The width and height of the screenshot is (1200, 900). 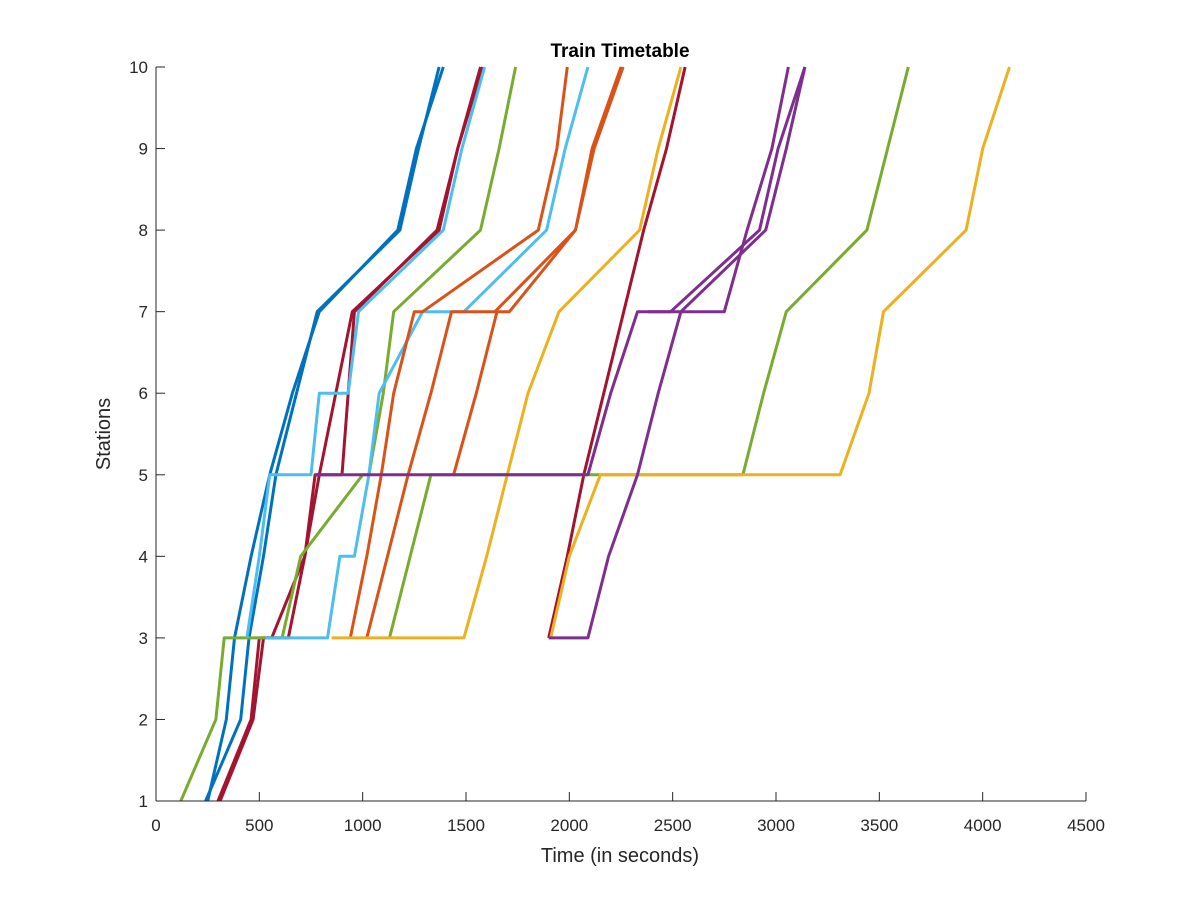 I want to click on x-axis-label: Time (in seconds), so click(x=620, y=856).